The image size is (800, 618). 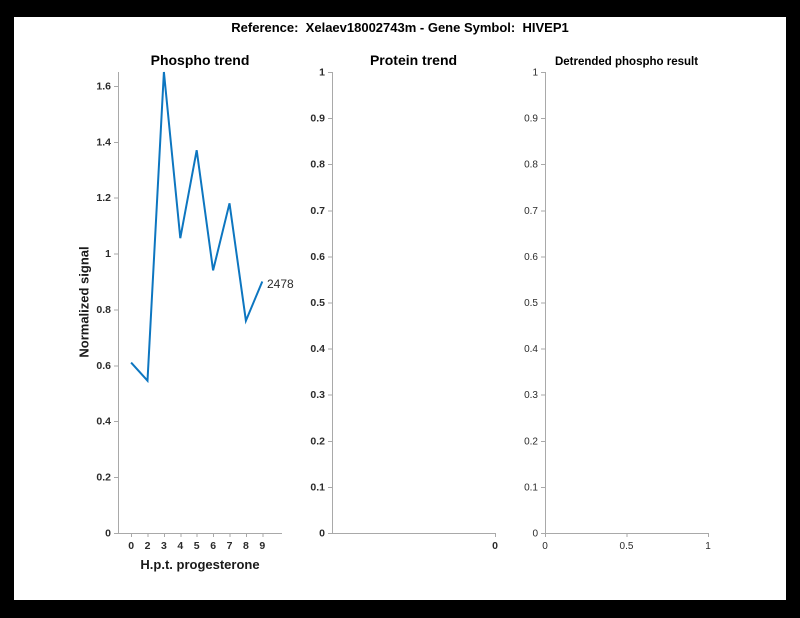 What do you see at coordinates (280, 284) in the screenshot?
I see `point-annotation: 2478` at bounding box center [280, 284].